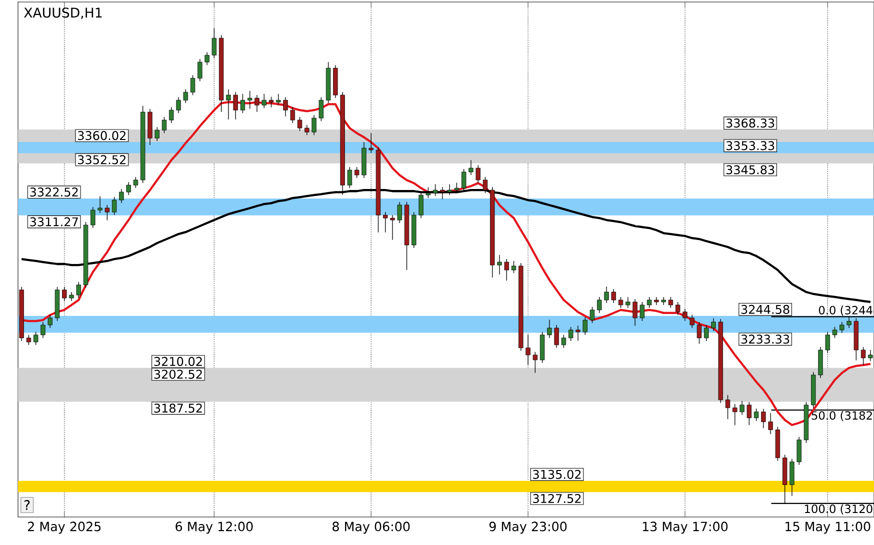  What do you see at coordinates (828, 528) in the screenshot?
I see `x-tick-label: 15 May 11:00` at bounding box center [828, 528].